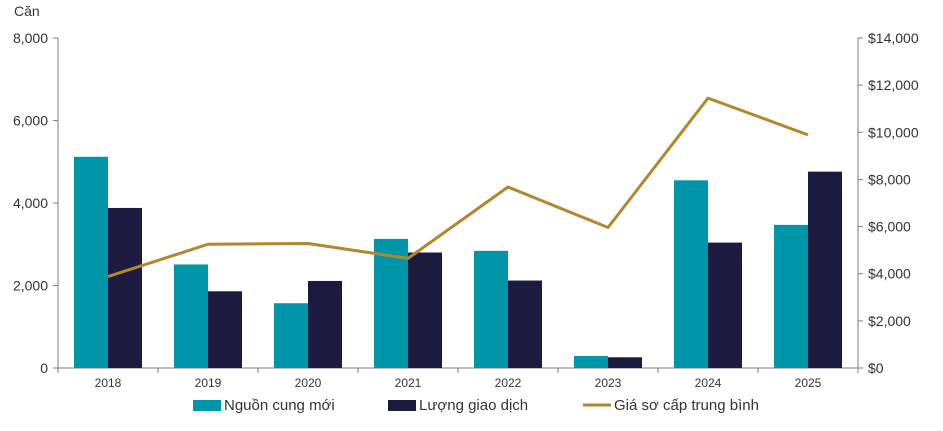 This screenshot has width=943, height=431. I want to click on y-left-tick-label: 8,000, so click(30, 38).